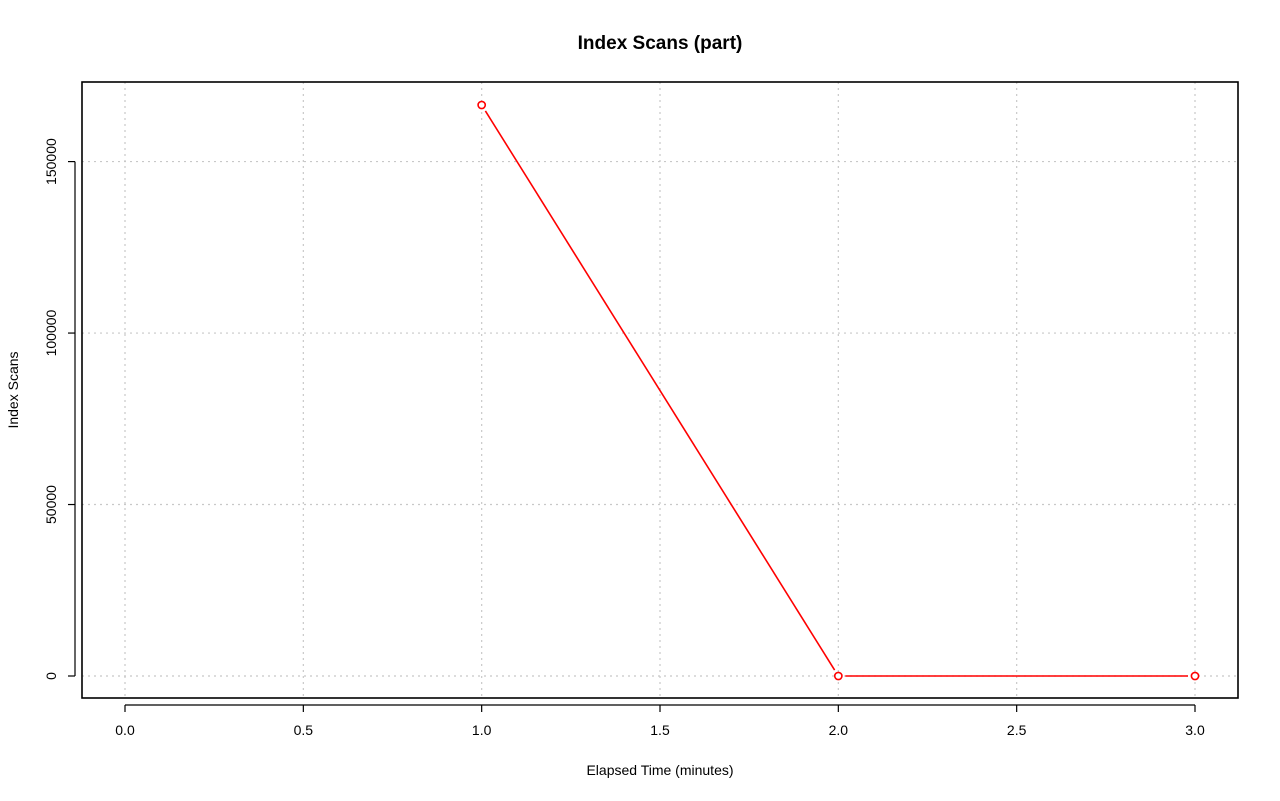  I want to click on y-tick-label: 0, so click(51, 676).